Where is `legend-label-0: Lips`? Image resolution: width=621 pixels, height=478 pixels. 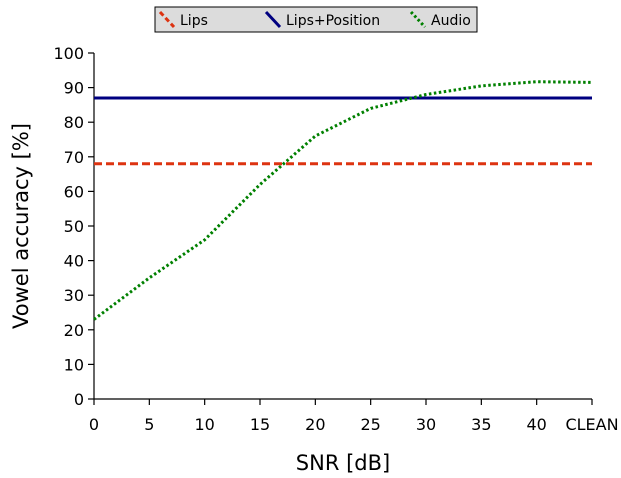 legend-label-0: Lips is located at coordinates (194, 21).